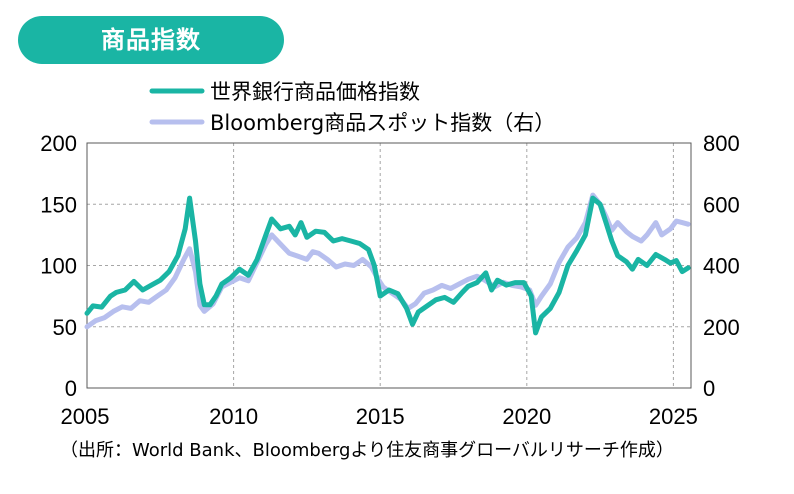 The width and height of the screenshot is (794, 494). I want to click on left-tick-label: 0, so click(71, 388).